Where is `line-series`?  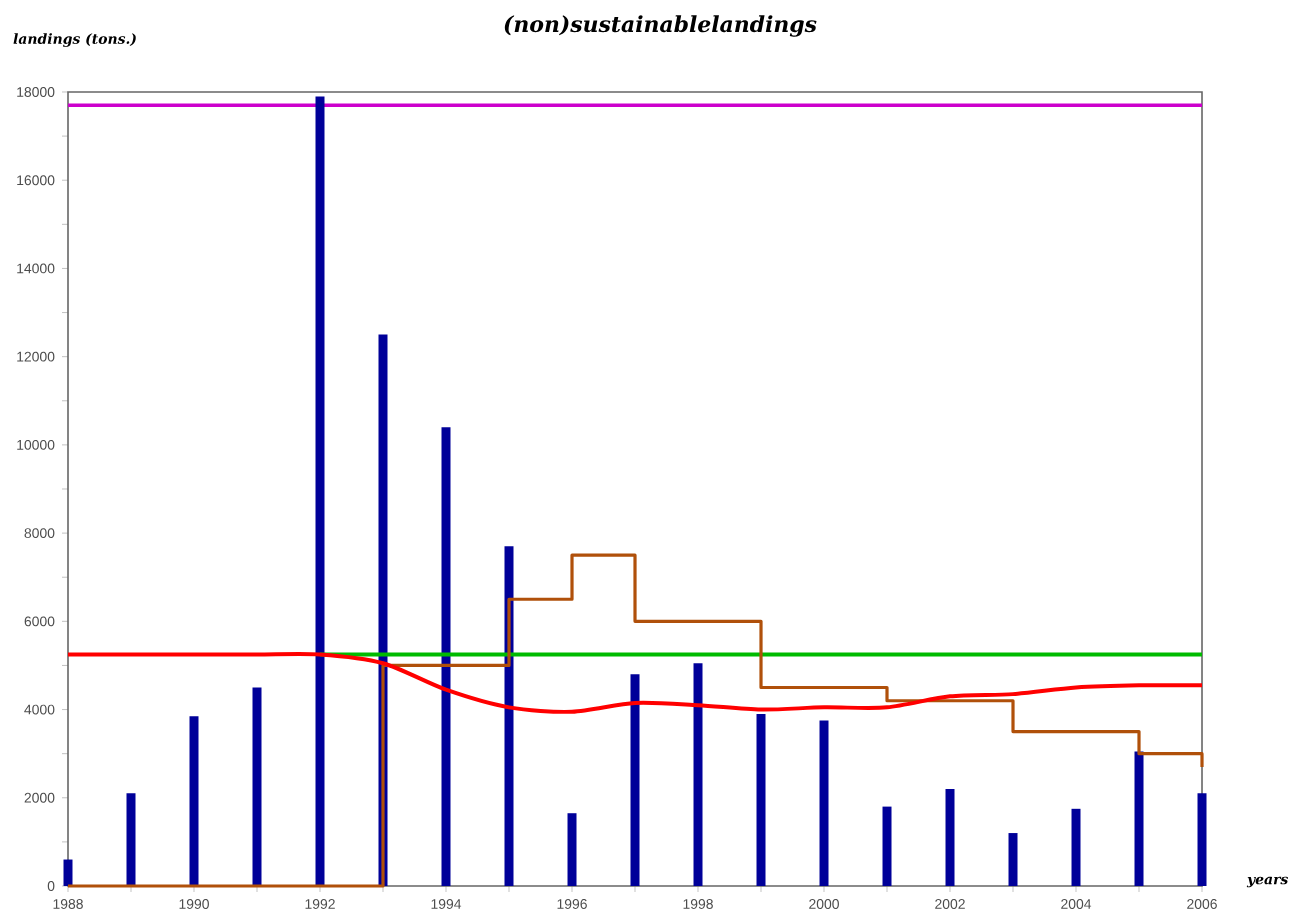
line-series is located at coordinates (635, 682).